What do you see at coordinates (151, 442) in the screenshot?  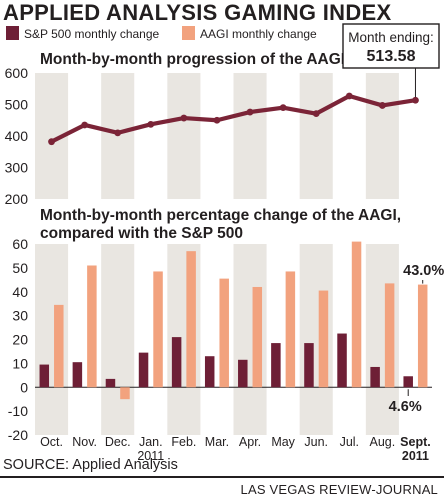 I see `x-axis-month-label: Jan.` at bounding box center [151, 442].